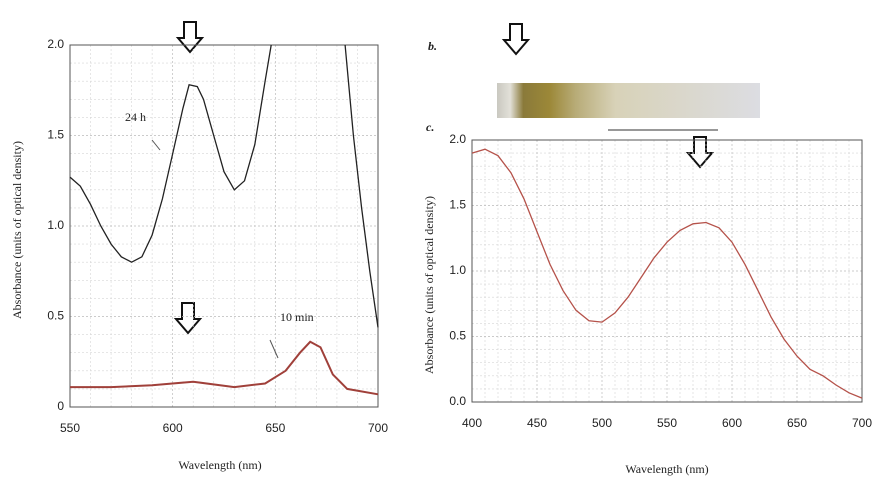 The image size is (873, 477). Describe the element at coordinates (537, 423) in the screenshot. I see `x-tick-label: 450` at that location.